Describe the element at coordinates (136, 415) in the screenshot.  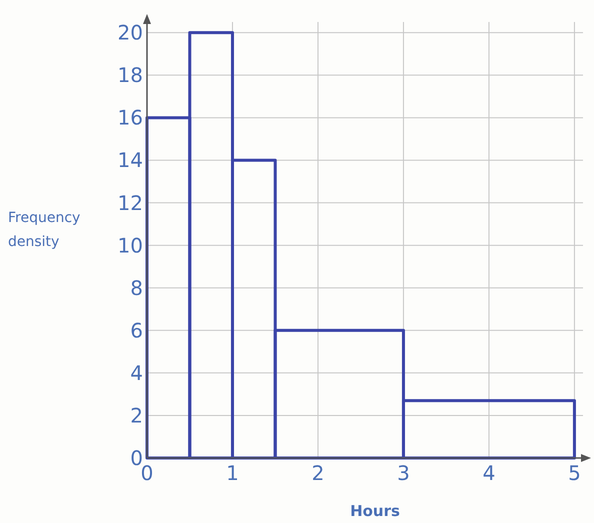
I see `y-tick-label: 2` at that location.